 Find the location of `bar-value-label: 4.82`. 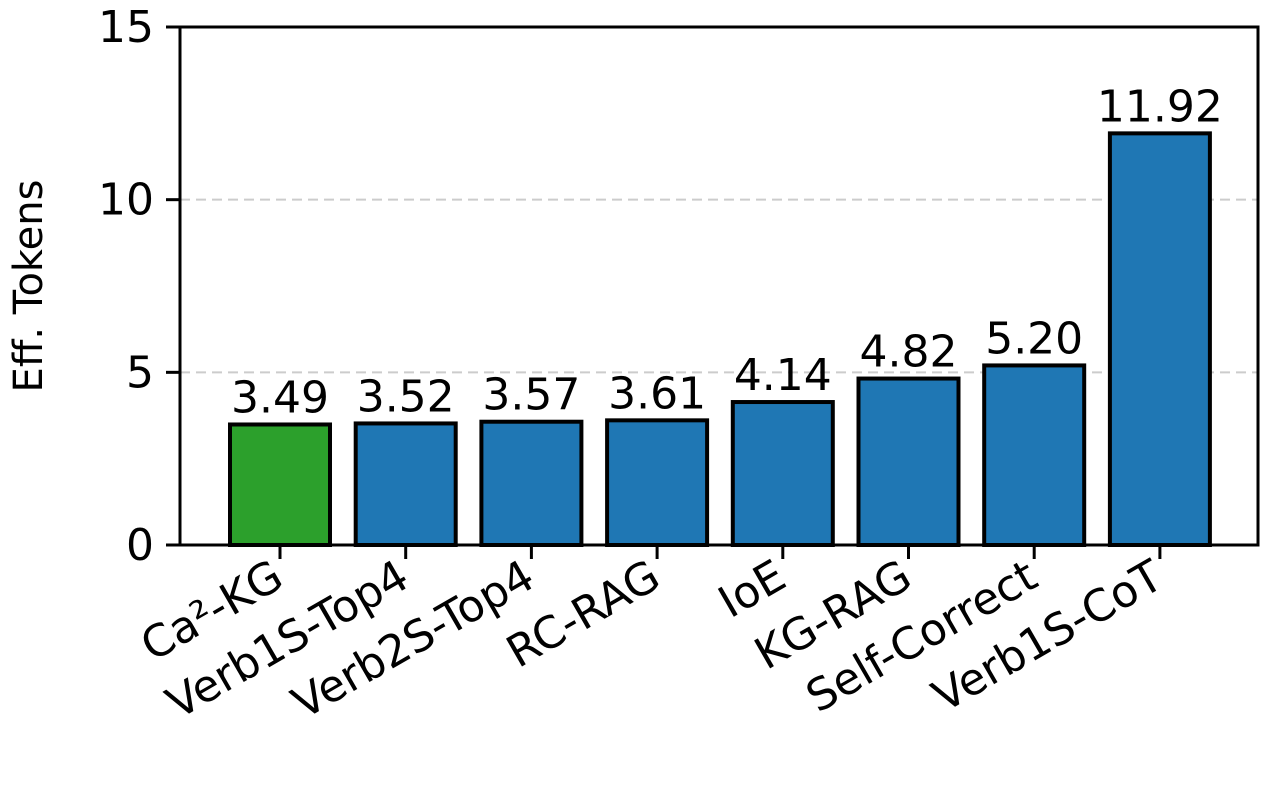

bar-value-label: 4.82 is located at coordinates (909, 352).